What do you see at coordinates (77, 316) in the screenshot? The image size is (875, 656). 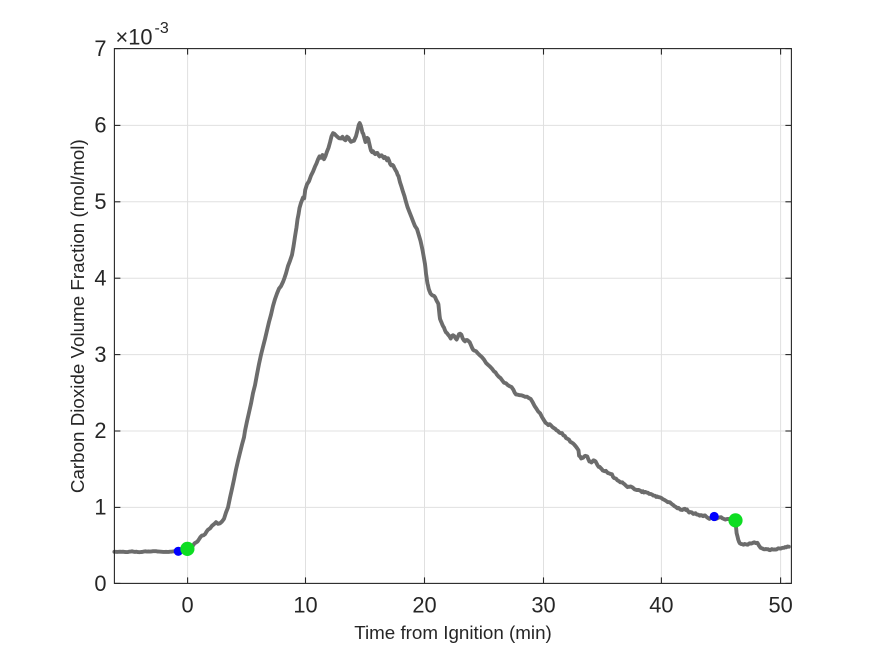 I see `svg-text:Carbon Dioxide Volume Fraction: Carbon Dioxide Volume Fraction (mol/mol)` at bounding box center [77, 316].